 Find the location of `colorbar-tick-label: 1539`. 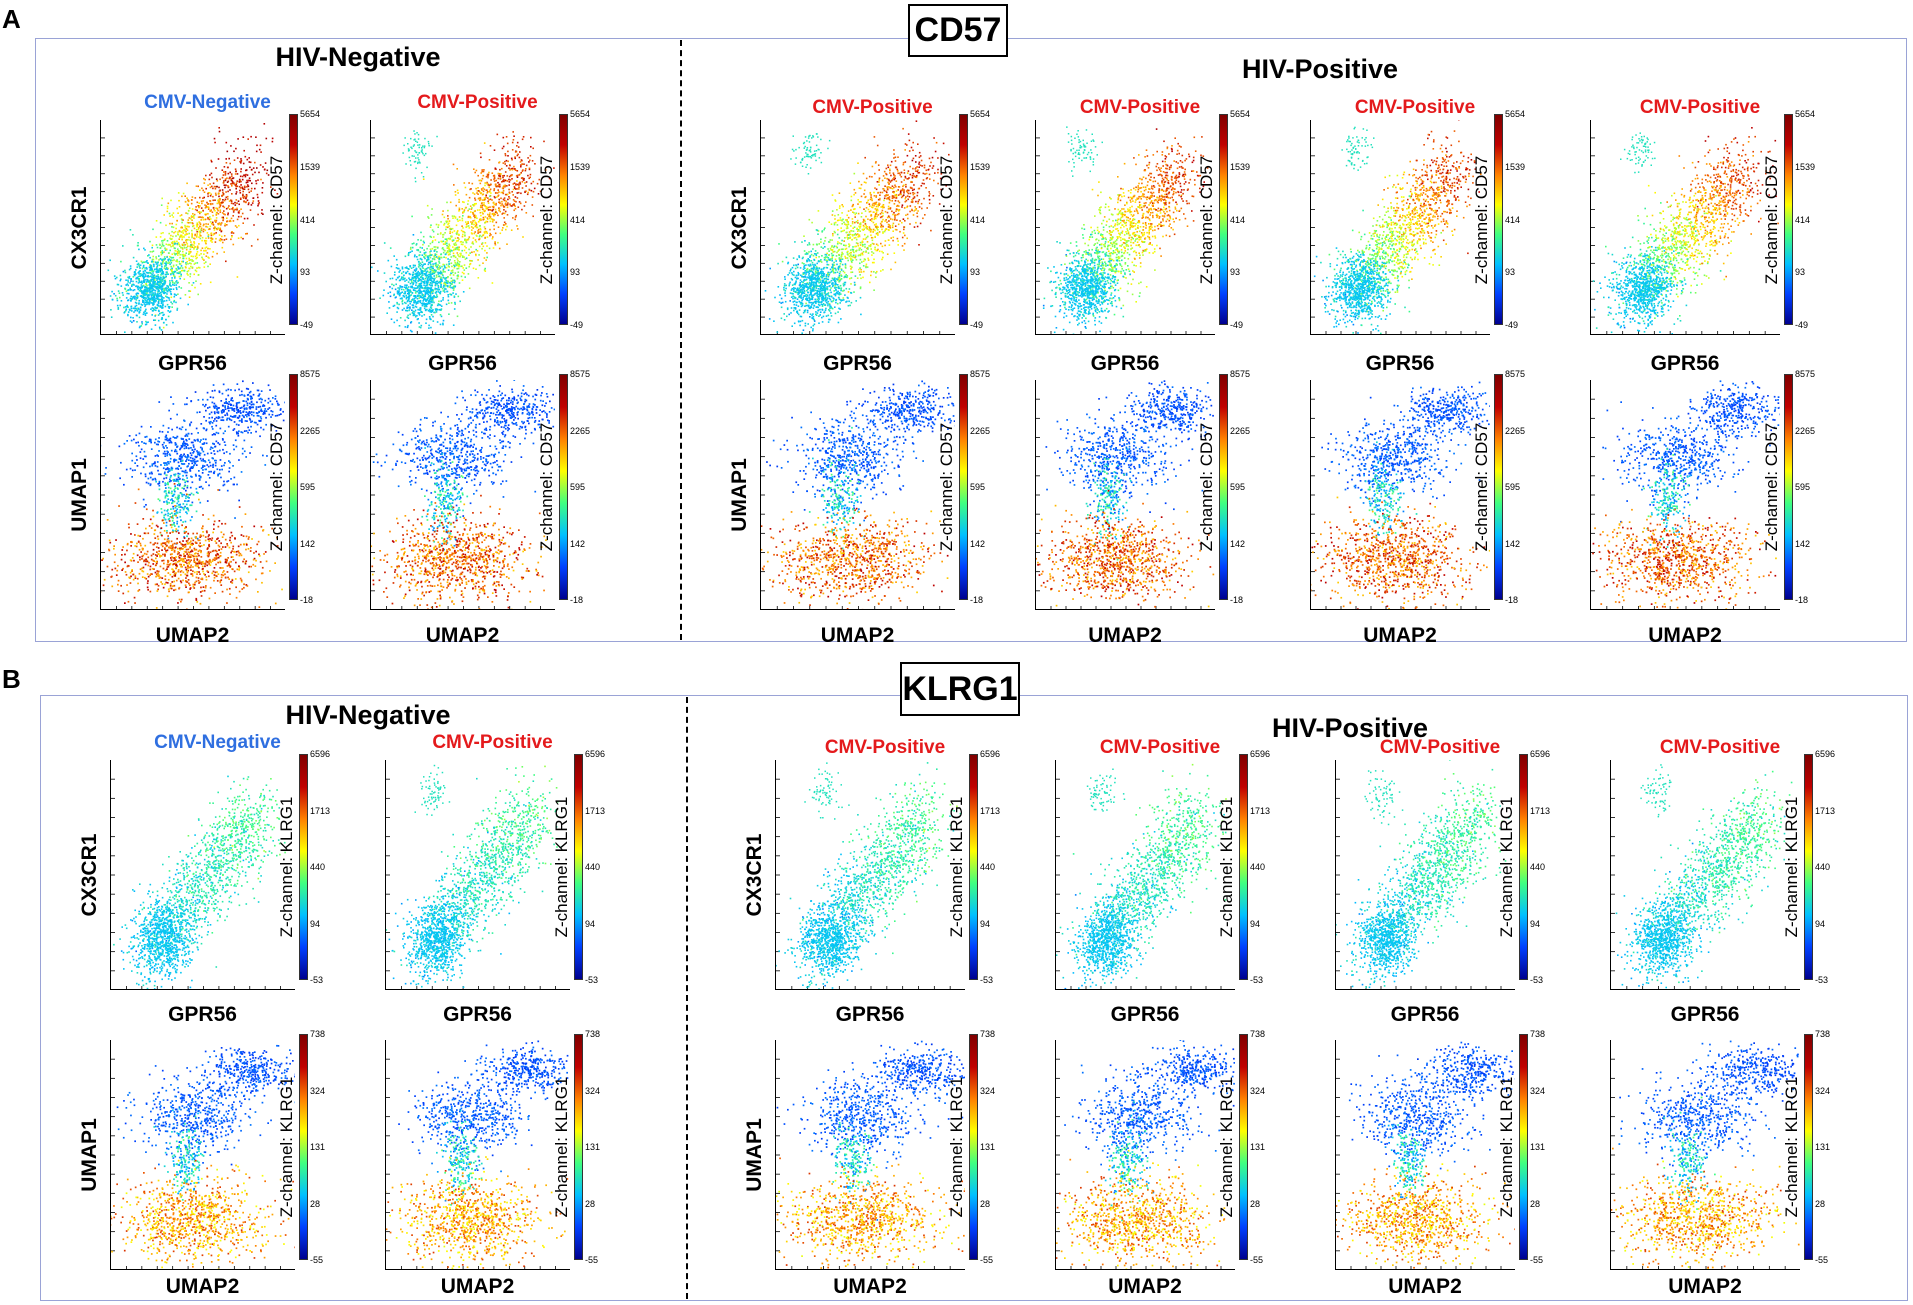

colorbar-tick-label: 1539 is located at coordinates (1805, 167).